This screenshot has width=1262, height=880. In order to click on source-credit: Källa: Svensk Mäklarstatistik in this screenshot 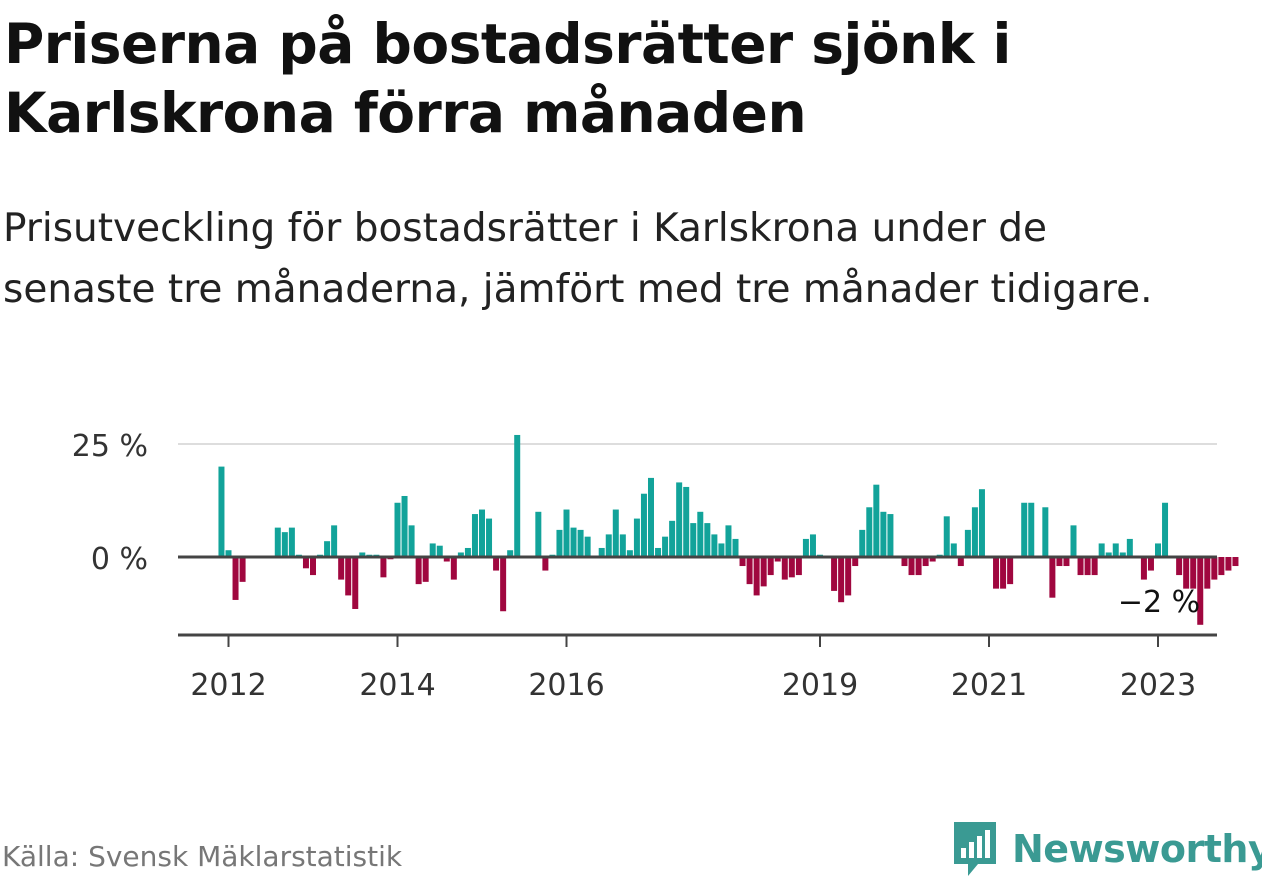, I will do `click(202, 856)`.